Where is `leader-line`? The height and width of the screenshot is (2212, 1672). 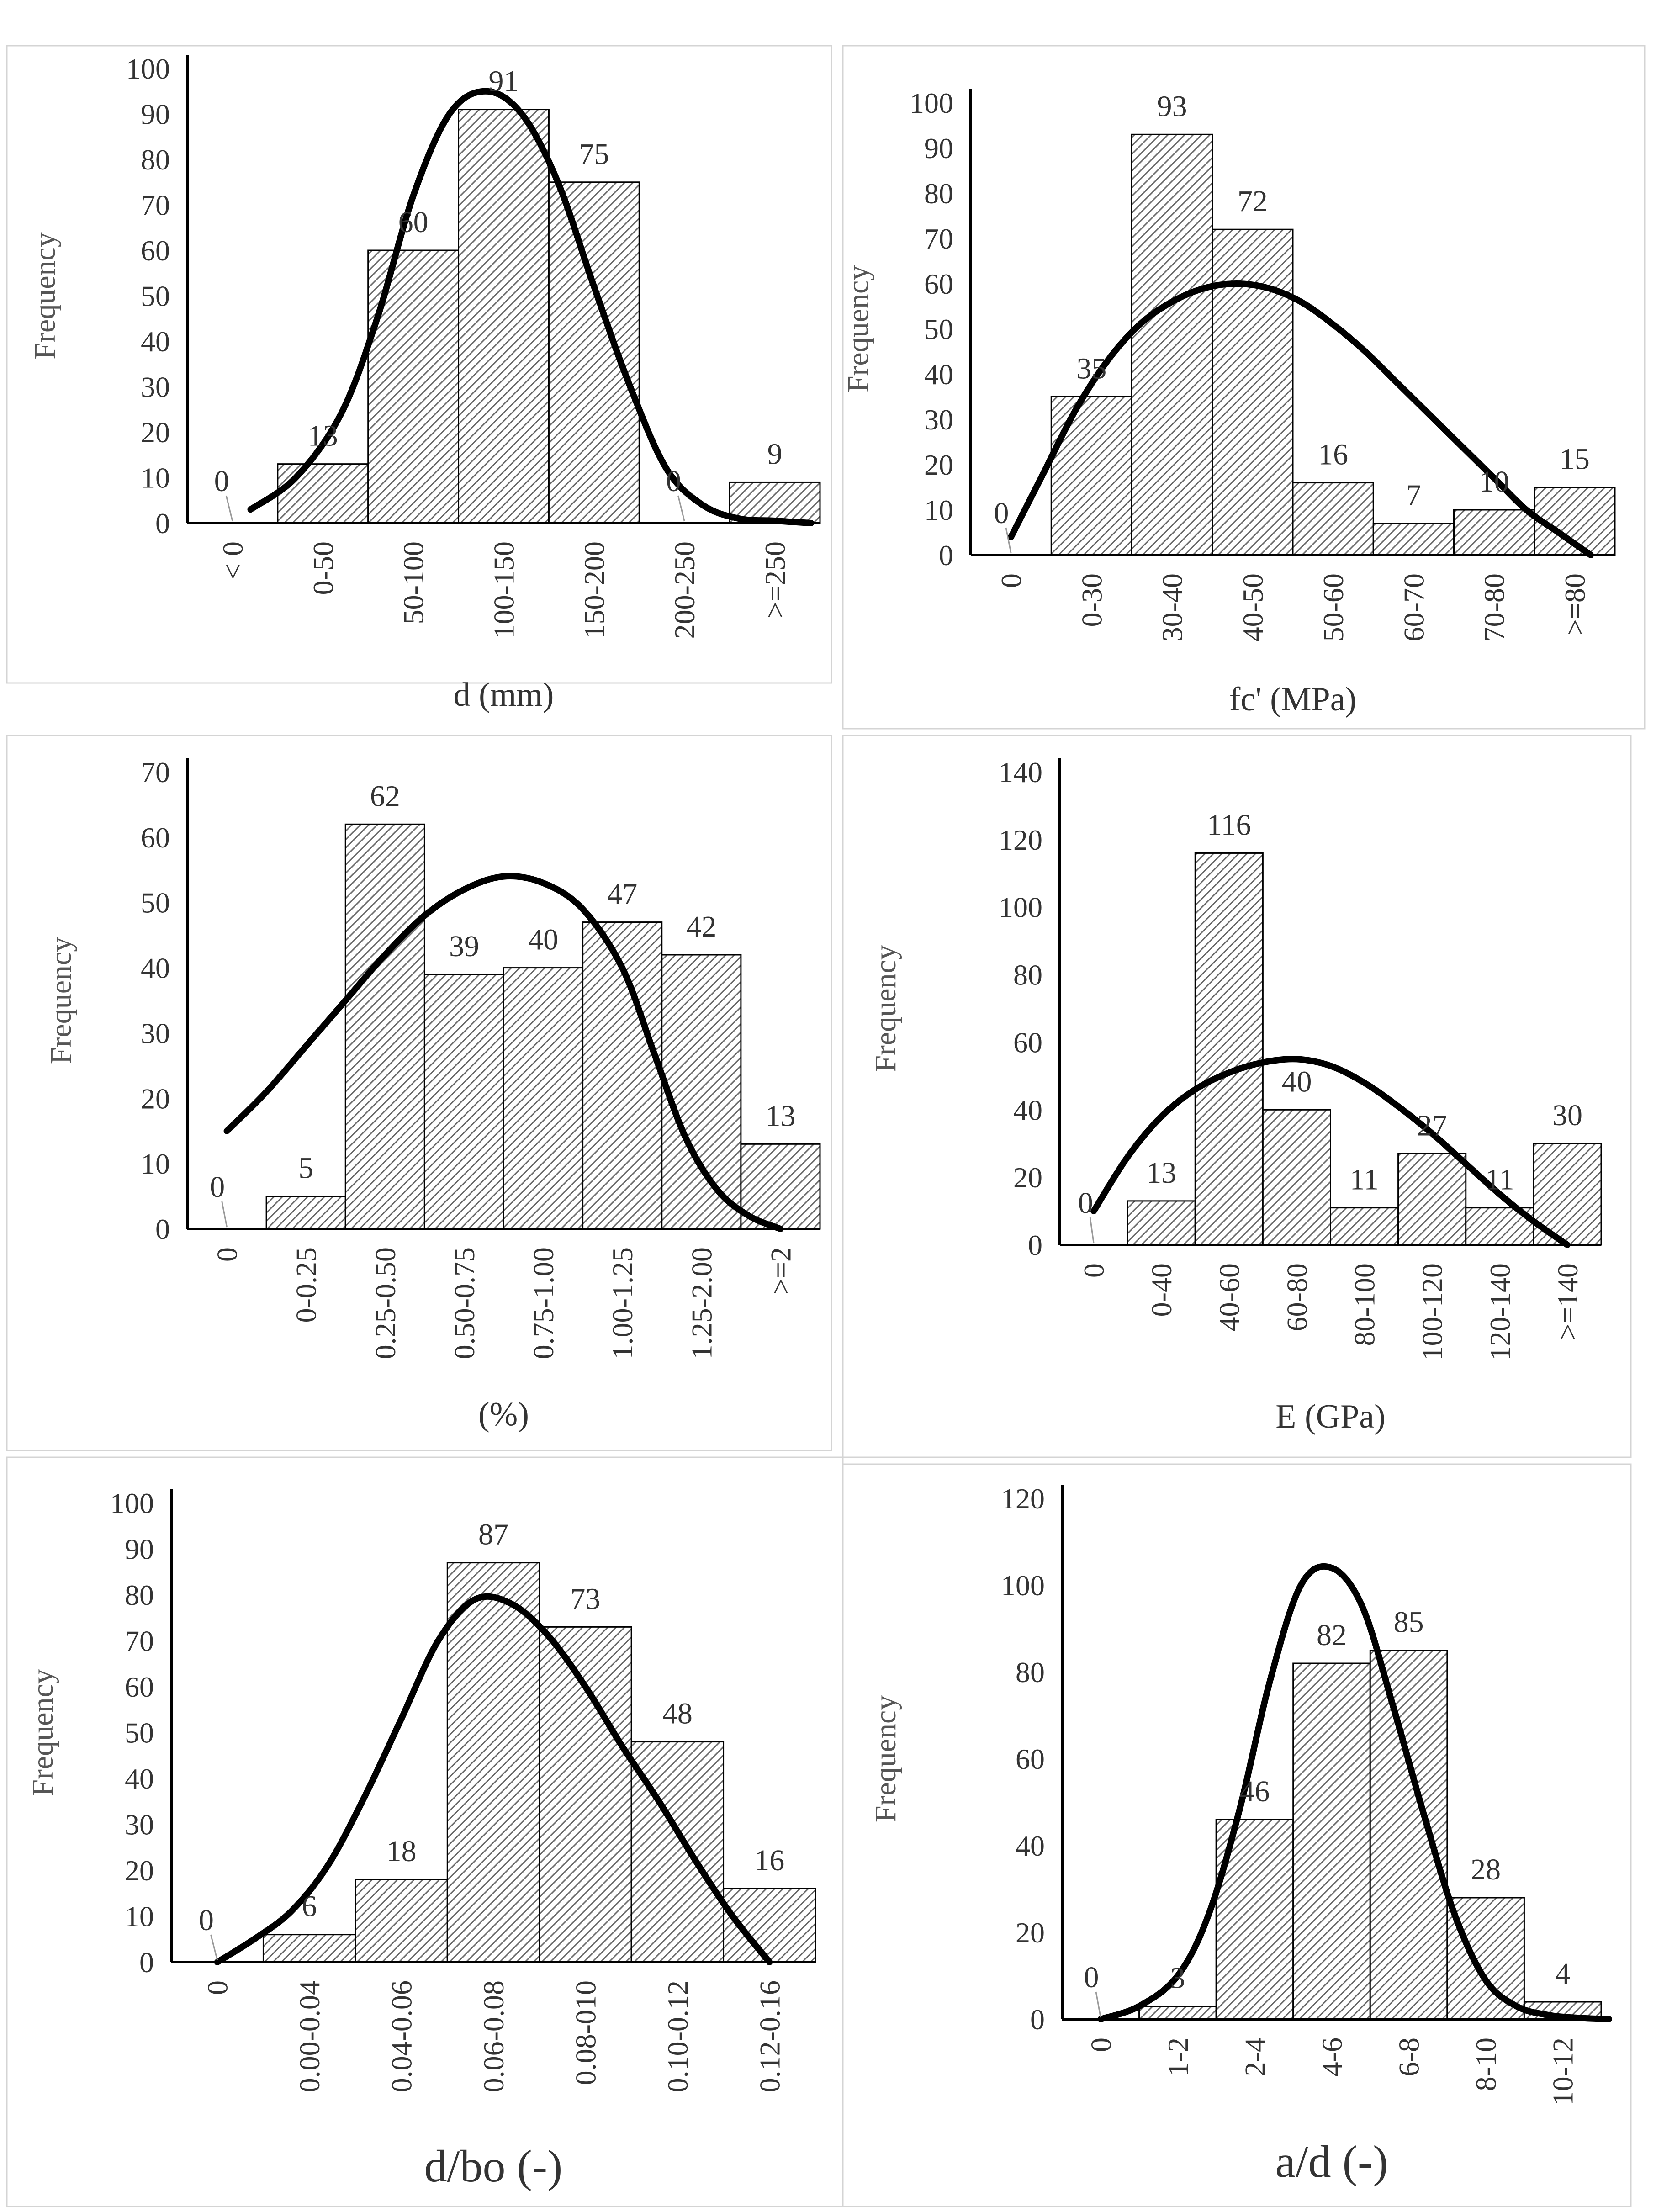
leader-line is located at coordinates (1098, 2004).